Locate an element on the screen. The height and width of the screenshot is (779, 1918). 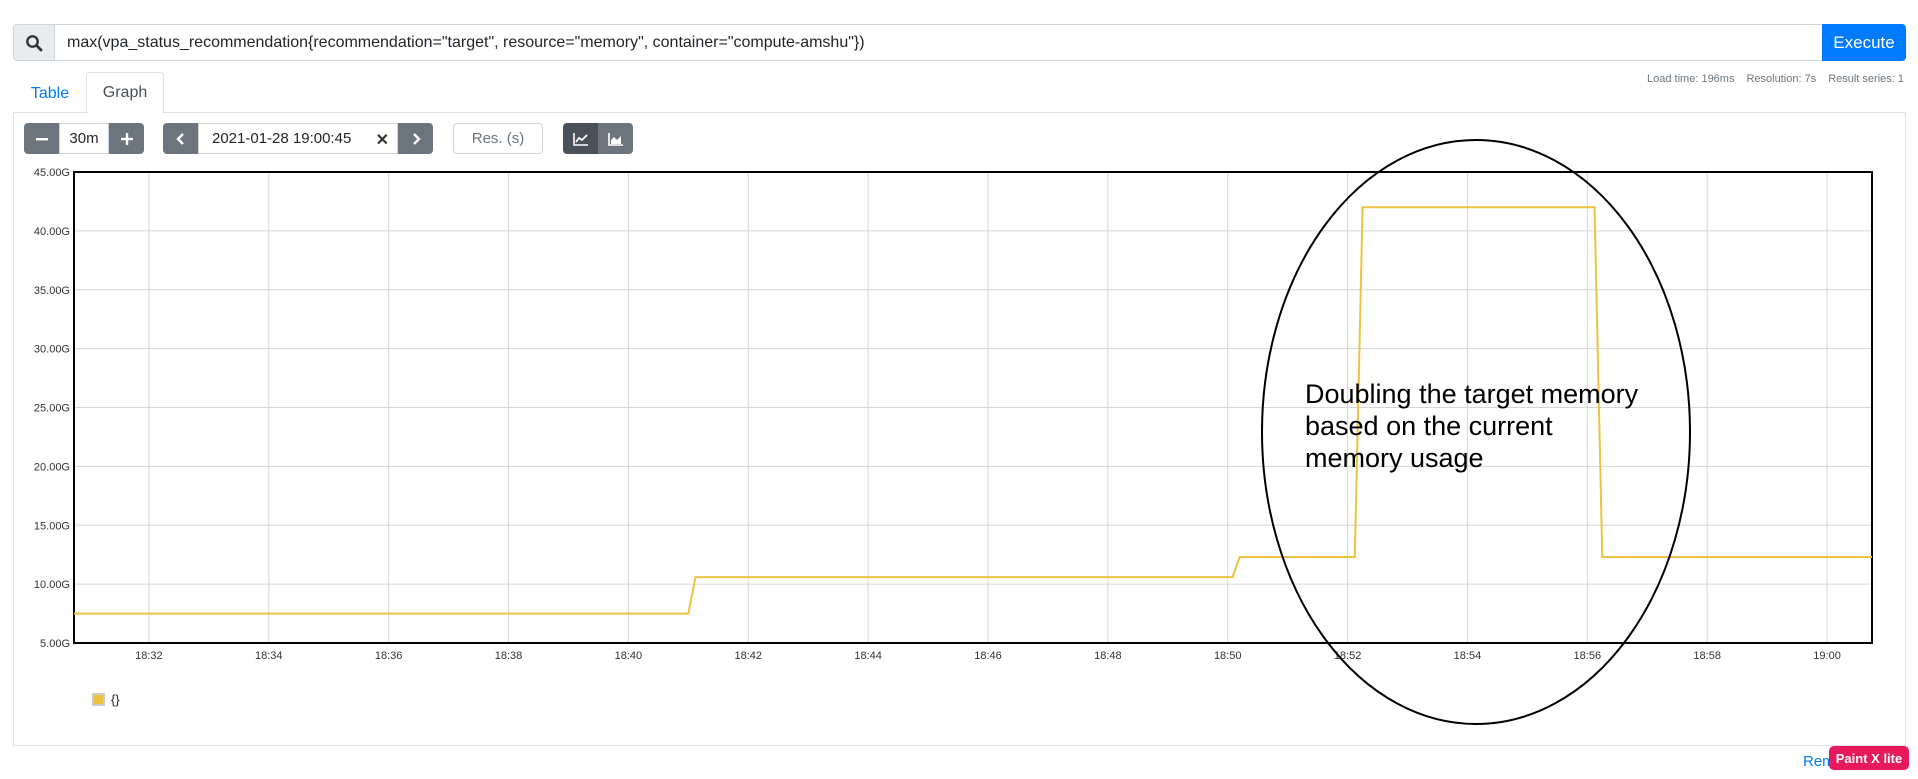
range-control: 30m is located at coordinates (84, 138).